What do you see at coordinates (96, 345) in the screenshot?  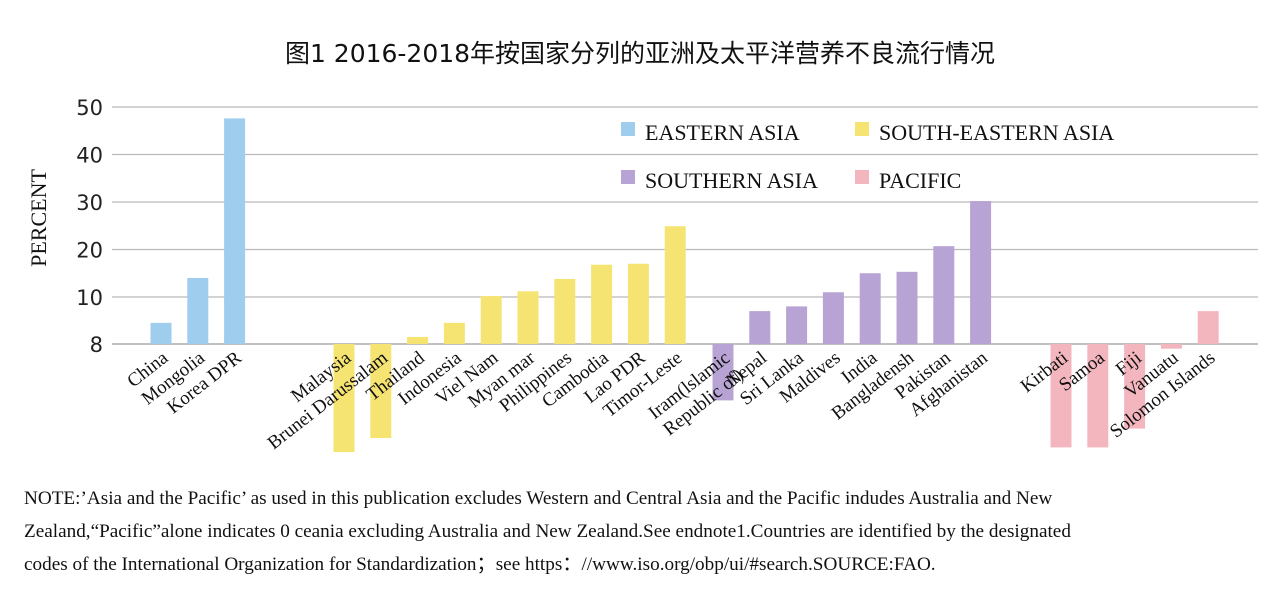 I see `y-tick-label: 8` at bounding box center [96, 345].